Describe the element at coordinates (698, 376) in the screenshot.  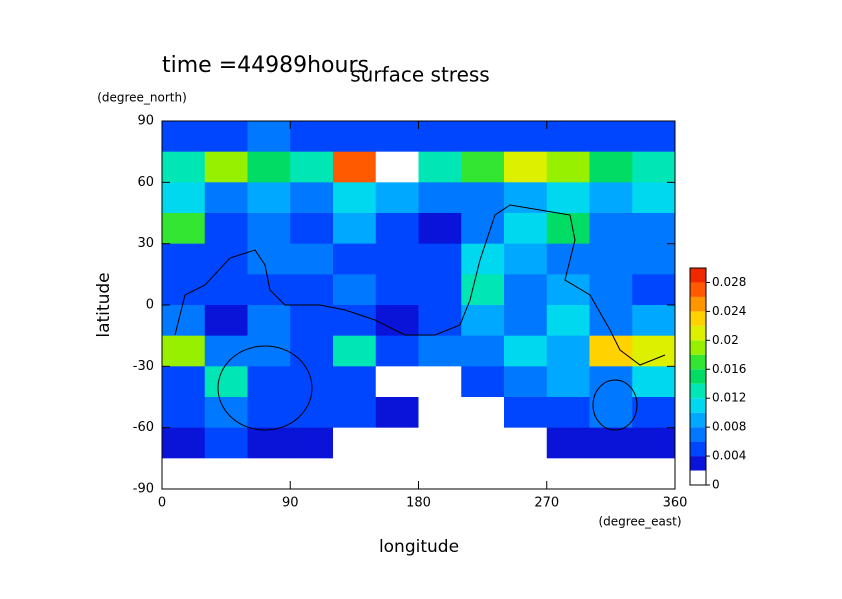
I see `colorbar-frame` at that location.